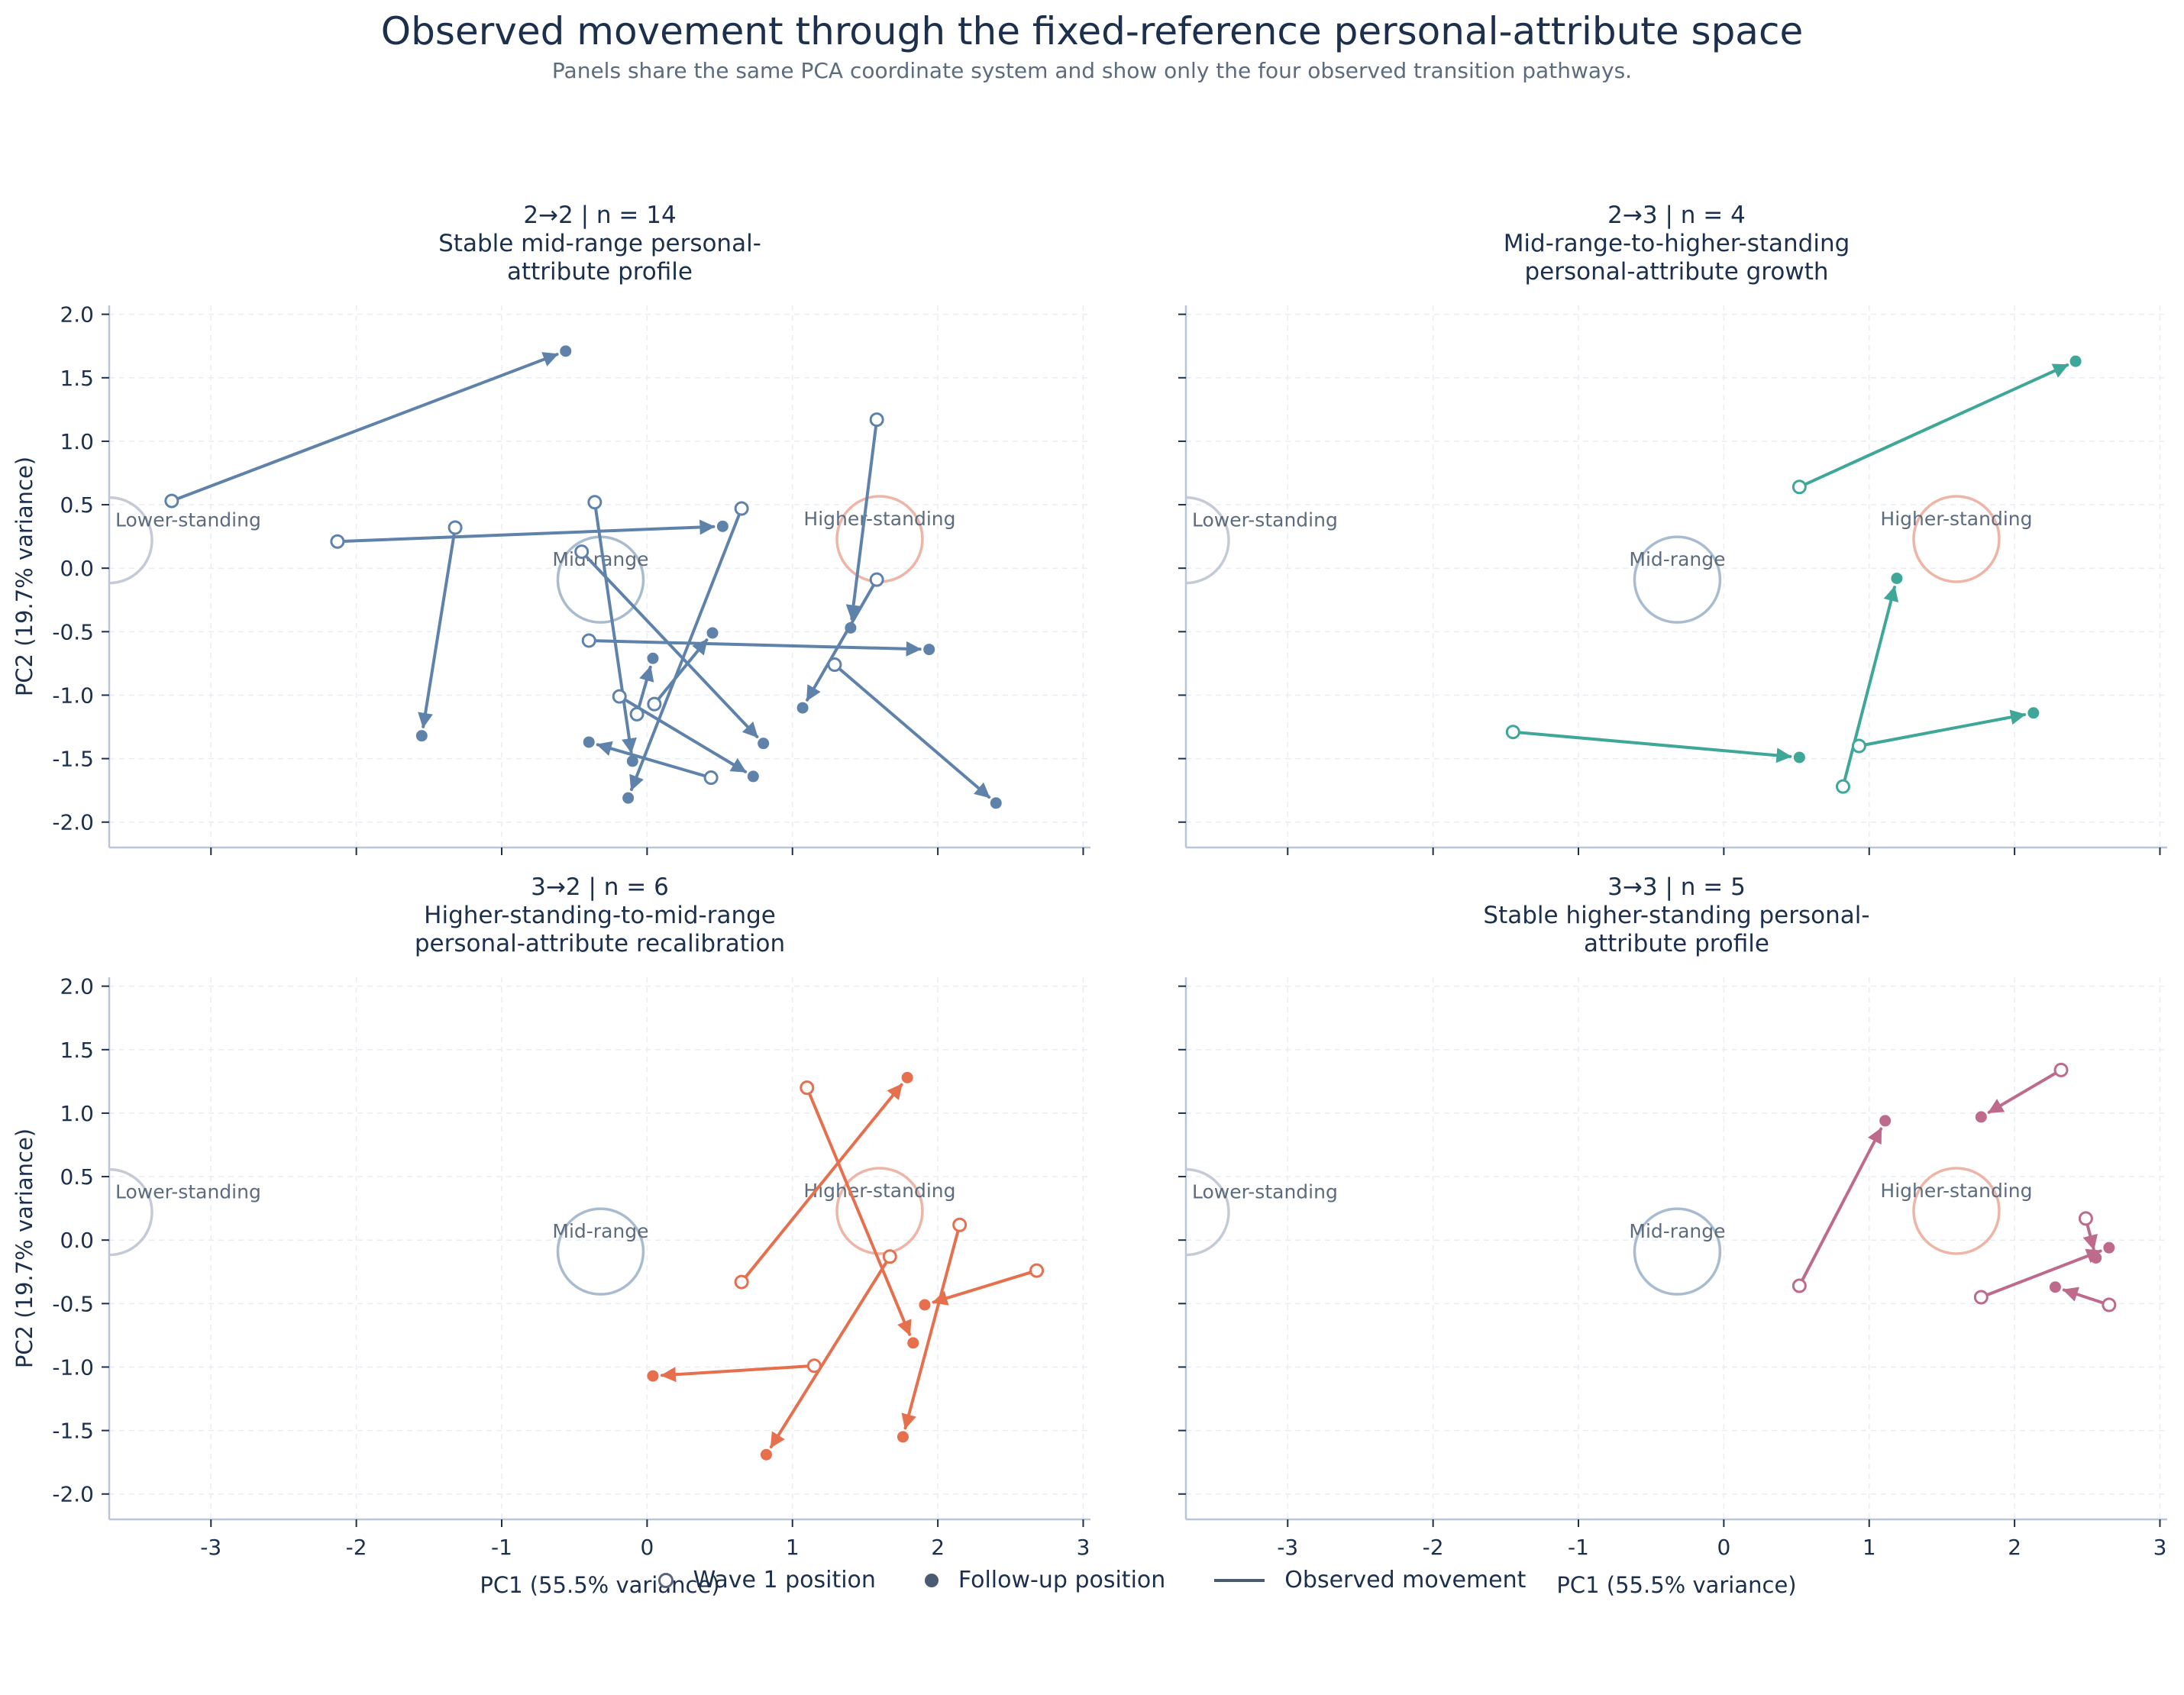  What do you see at coordinates (1405, 1580) in the screenshot?
I see `legend-label-movement: Observed movement` at bounding box center [1405, 1580].